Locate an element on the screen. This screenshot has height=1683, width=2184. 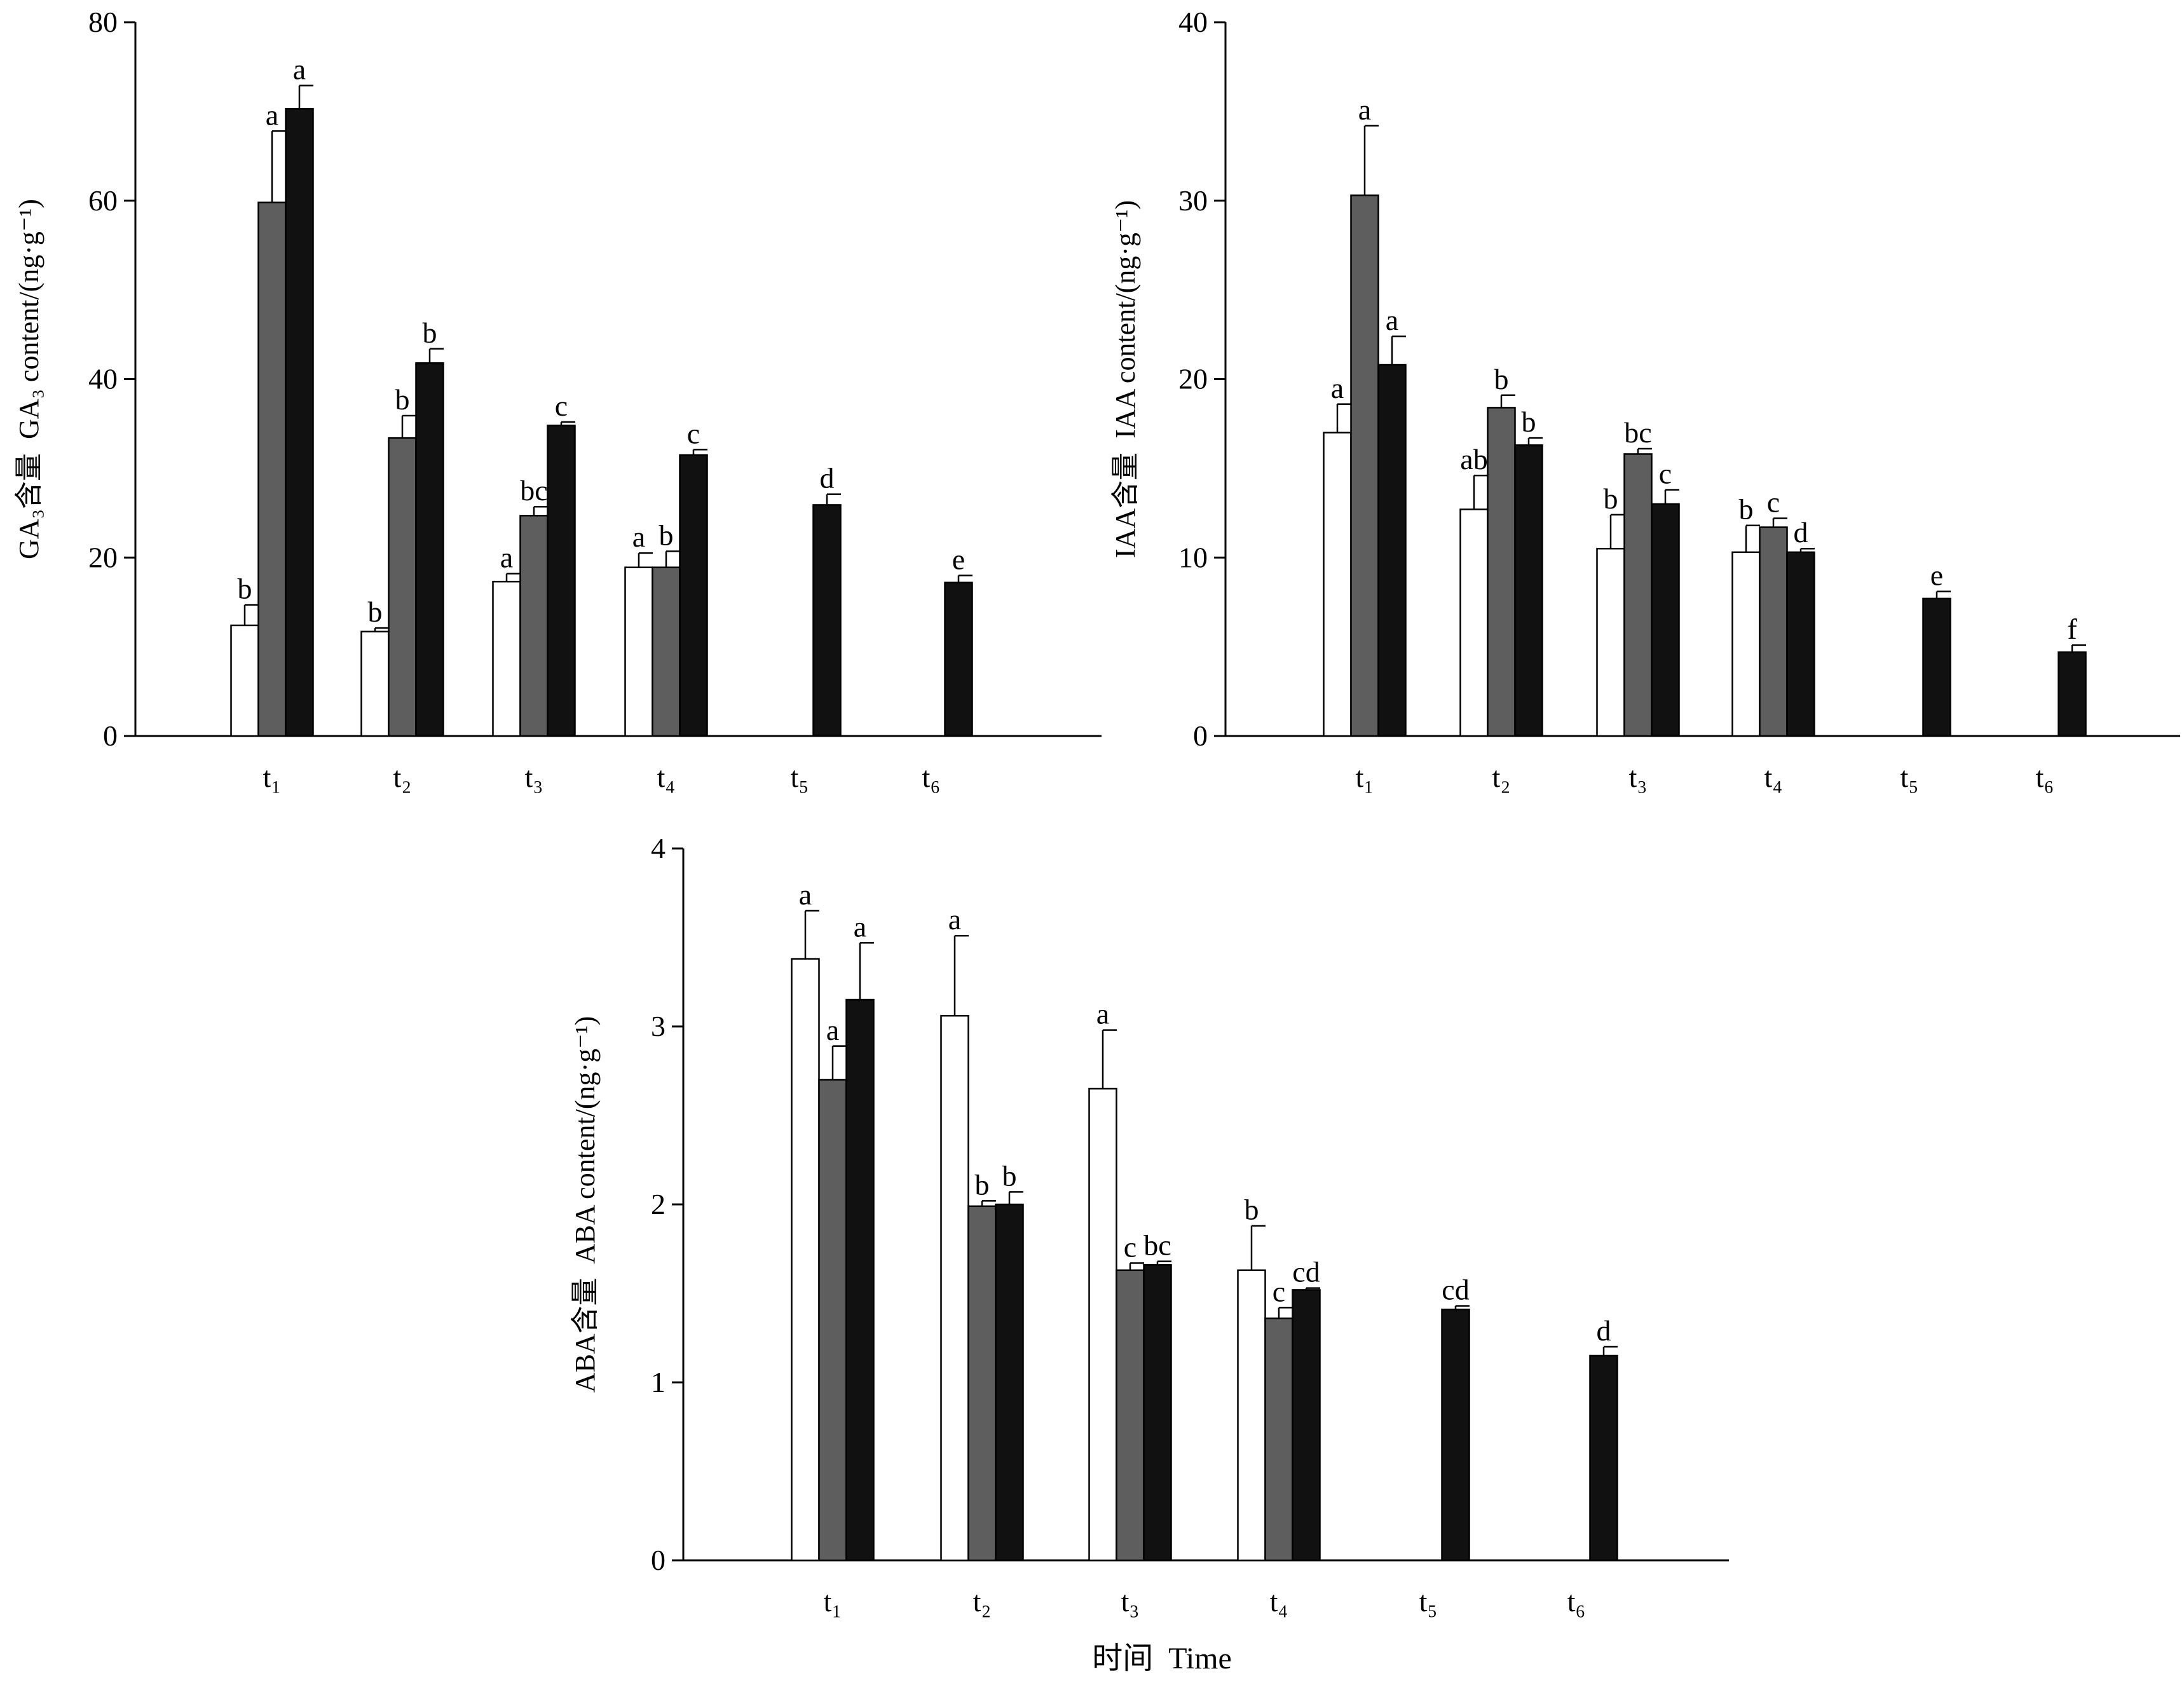
x-tick-label: t₂ is located at coordinates (402, 777).